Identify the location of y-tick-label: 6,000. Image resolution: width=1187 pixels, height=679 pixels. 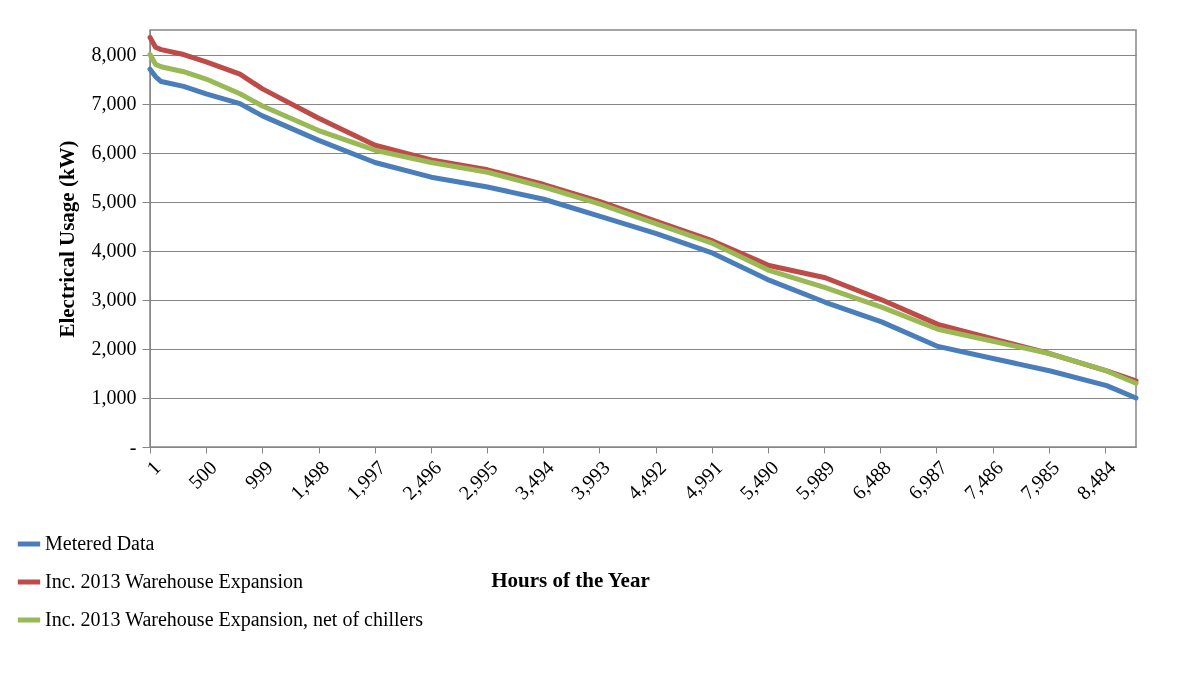
(114, 152).